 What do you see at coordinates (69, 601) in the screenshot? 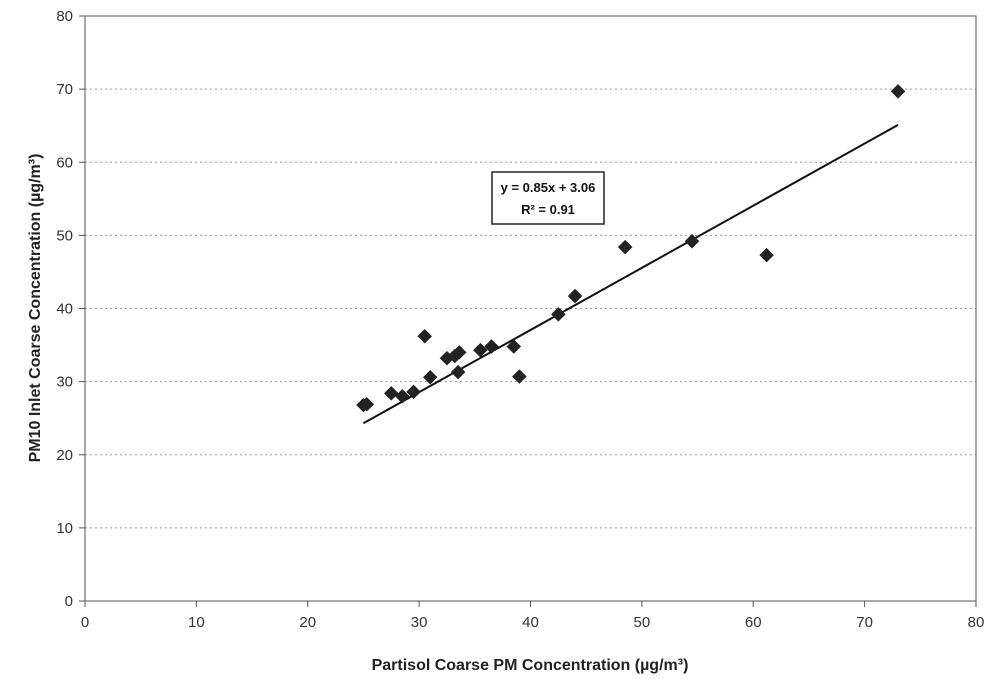
I see `y-tick-label-0: 0` at bounding box center [69, 601].